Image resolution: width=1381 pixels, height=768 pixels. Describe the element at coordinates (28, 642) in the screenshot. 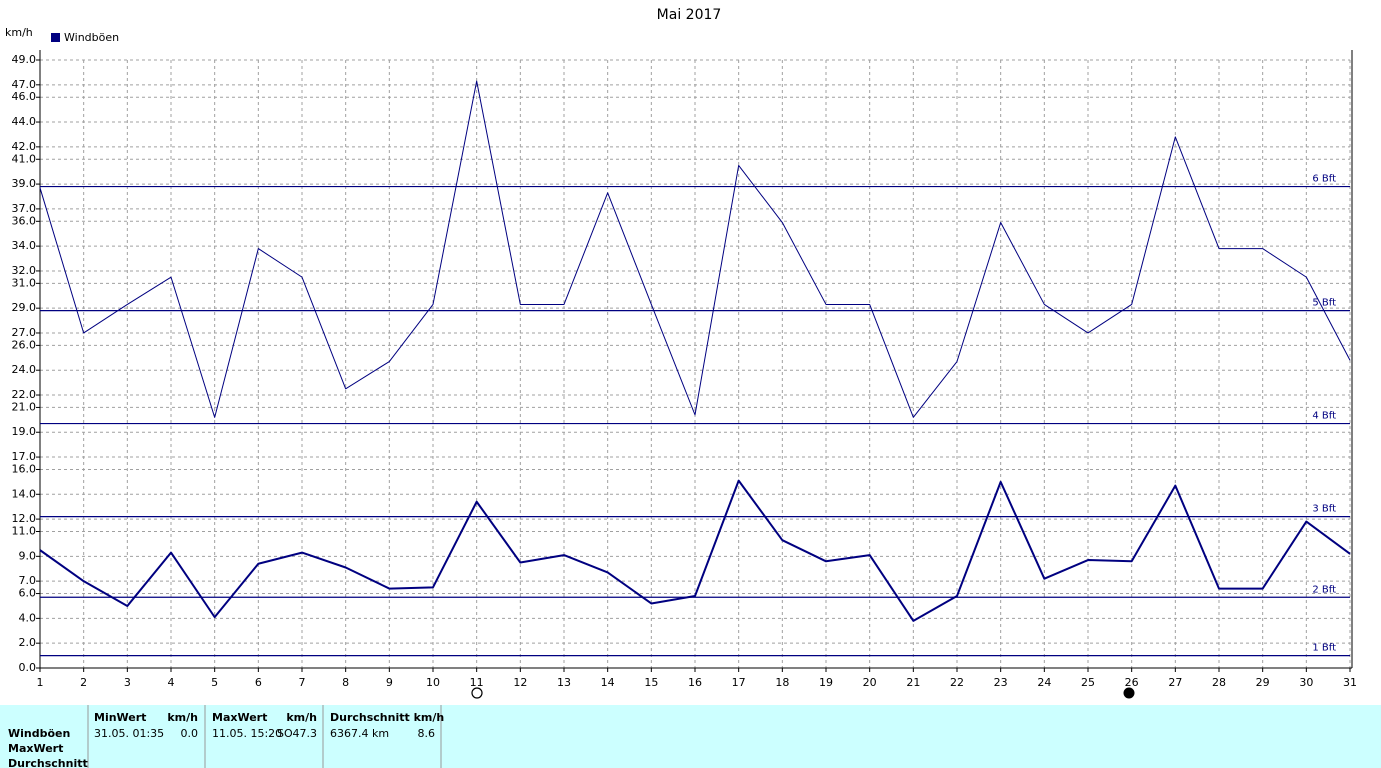

I see `y-tick-label: 2.0` at that location.